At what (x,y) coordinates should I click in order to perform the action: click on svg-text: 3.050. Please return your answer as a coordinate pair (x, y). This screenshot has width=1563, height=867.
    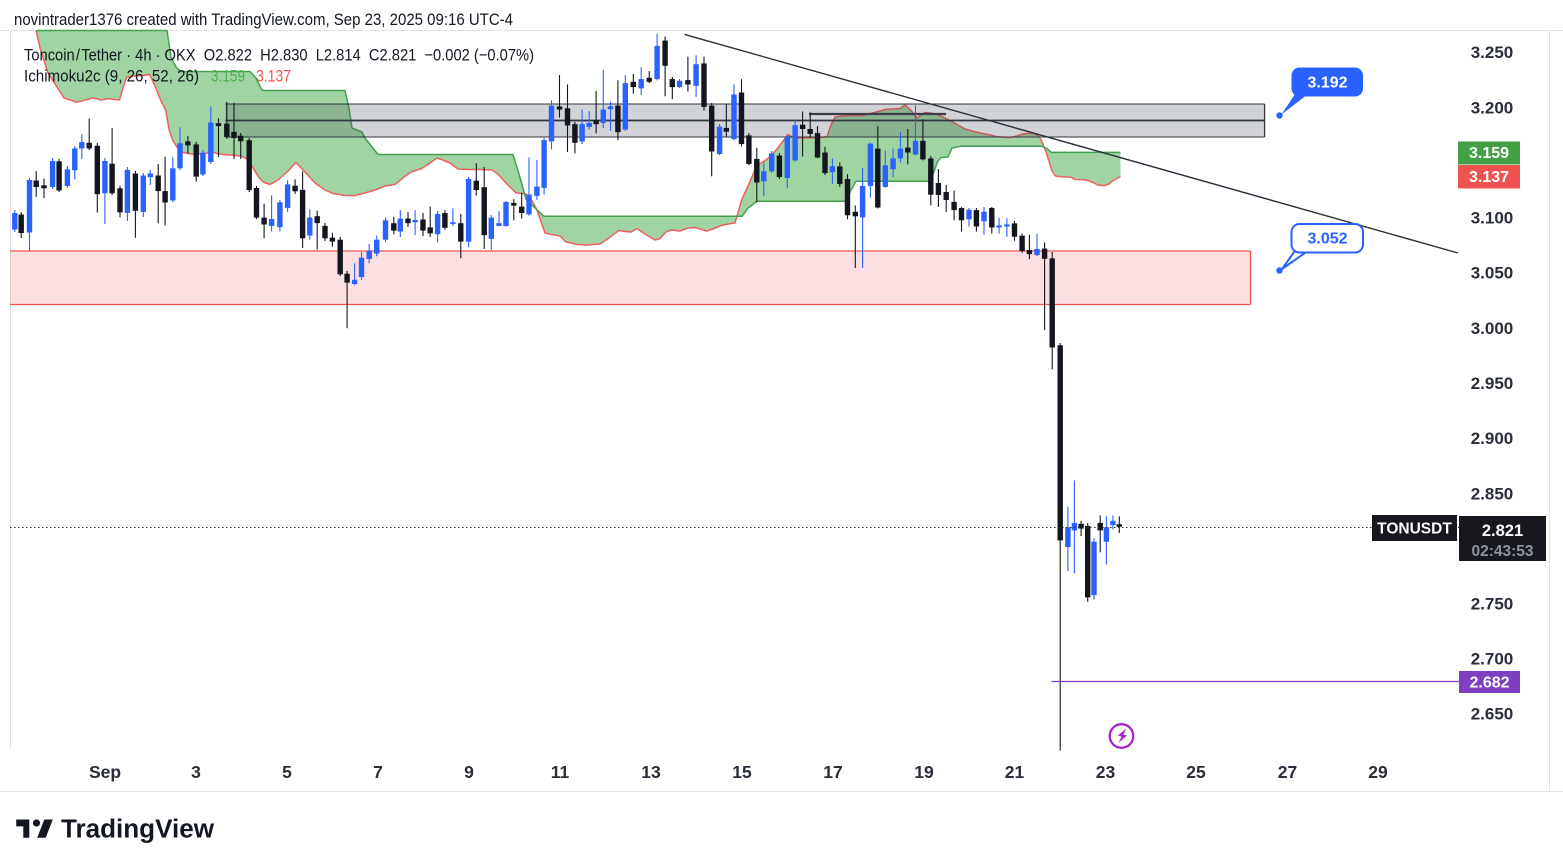
    Looking at the image, I should click on (1492, 273).